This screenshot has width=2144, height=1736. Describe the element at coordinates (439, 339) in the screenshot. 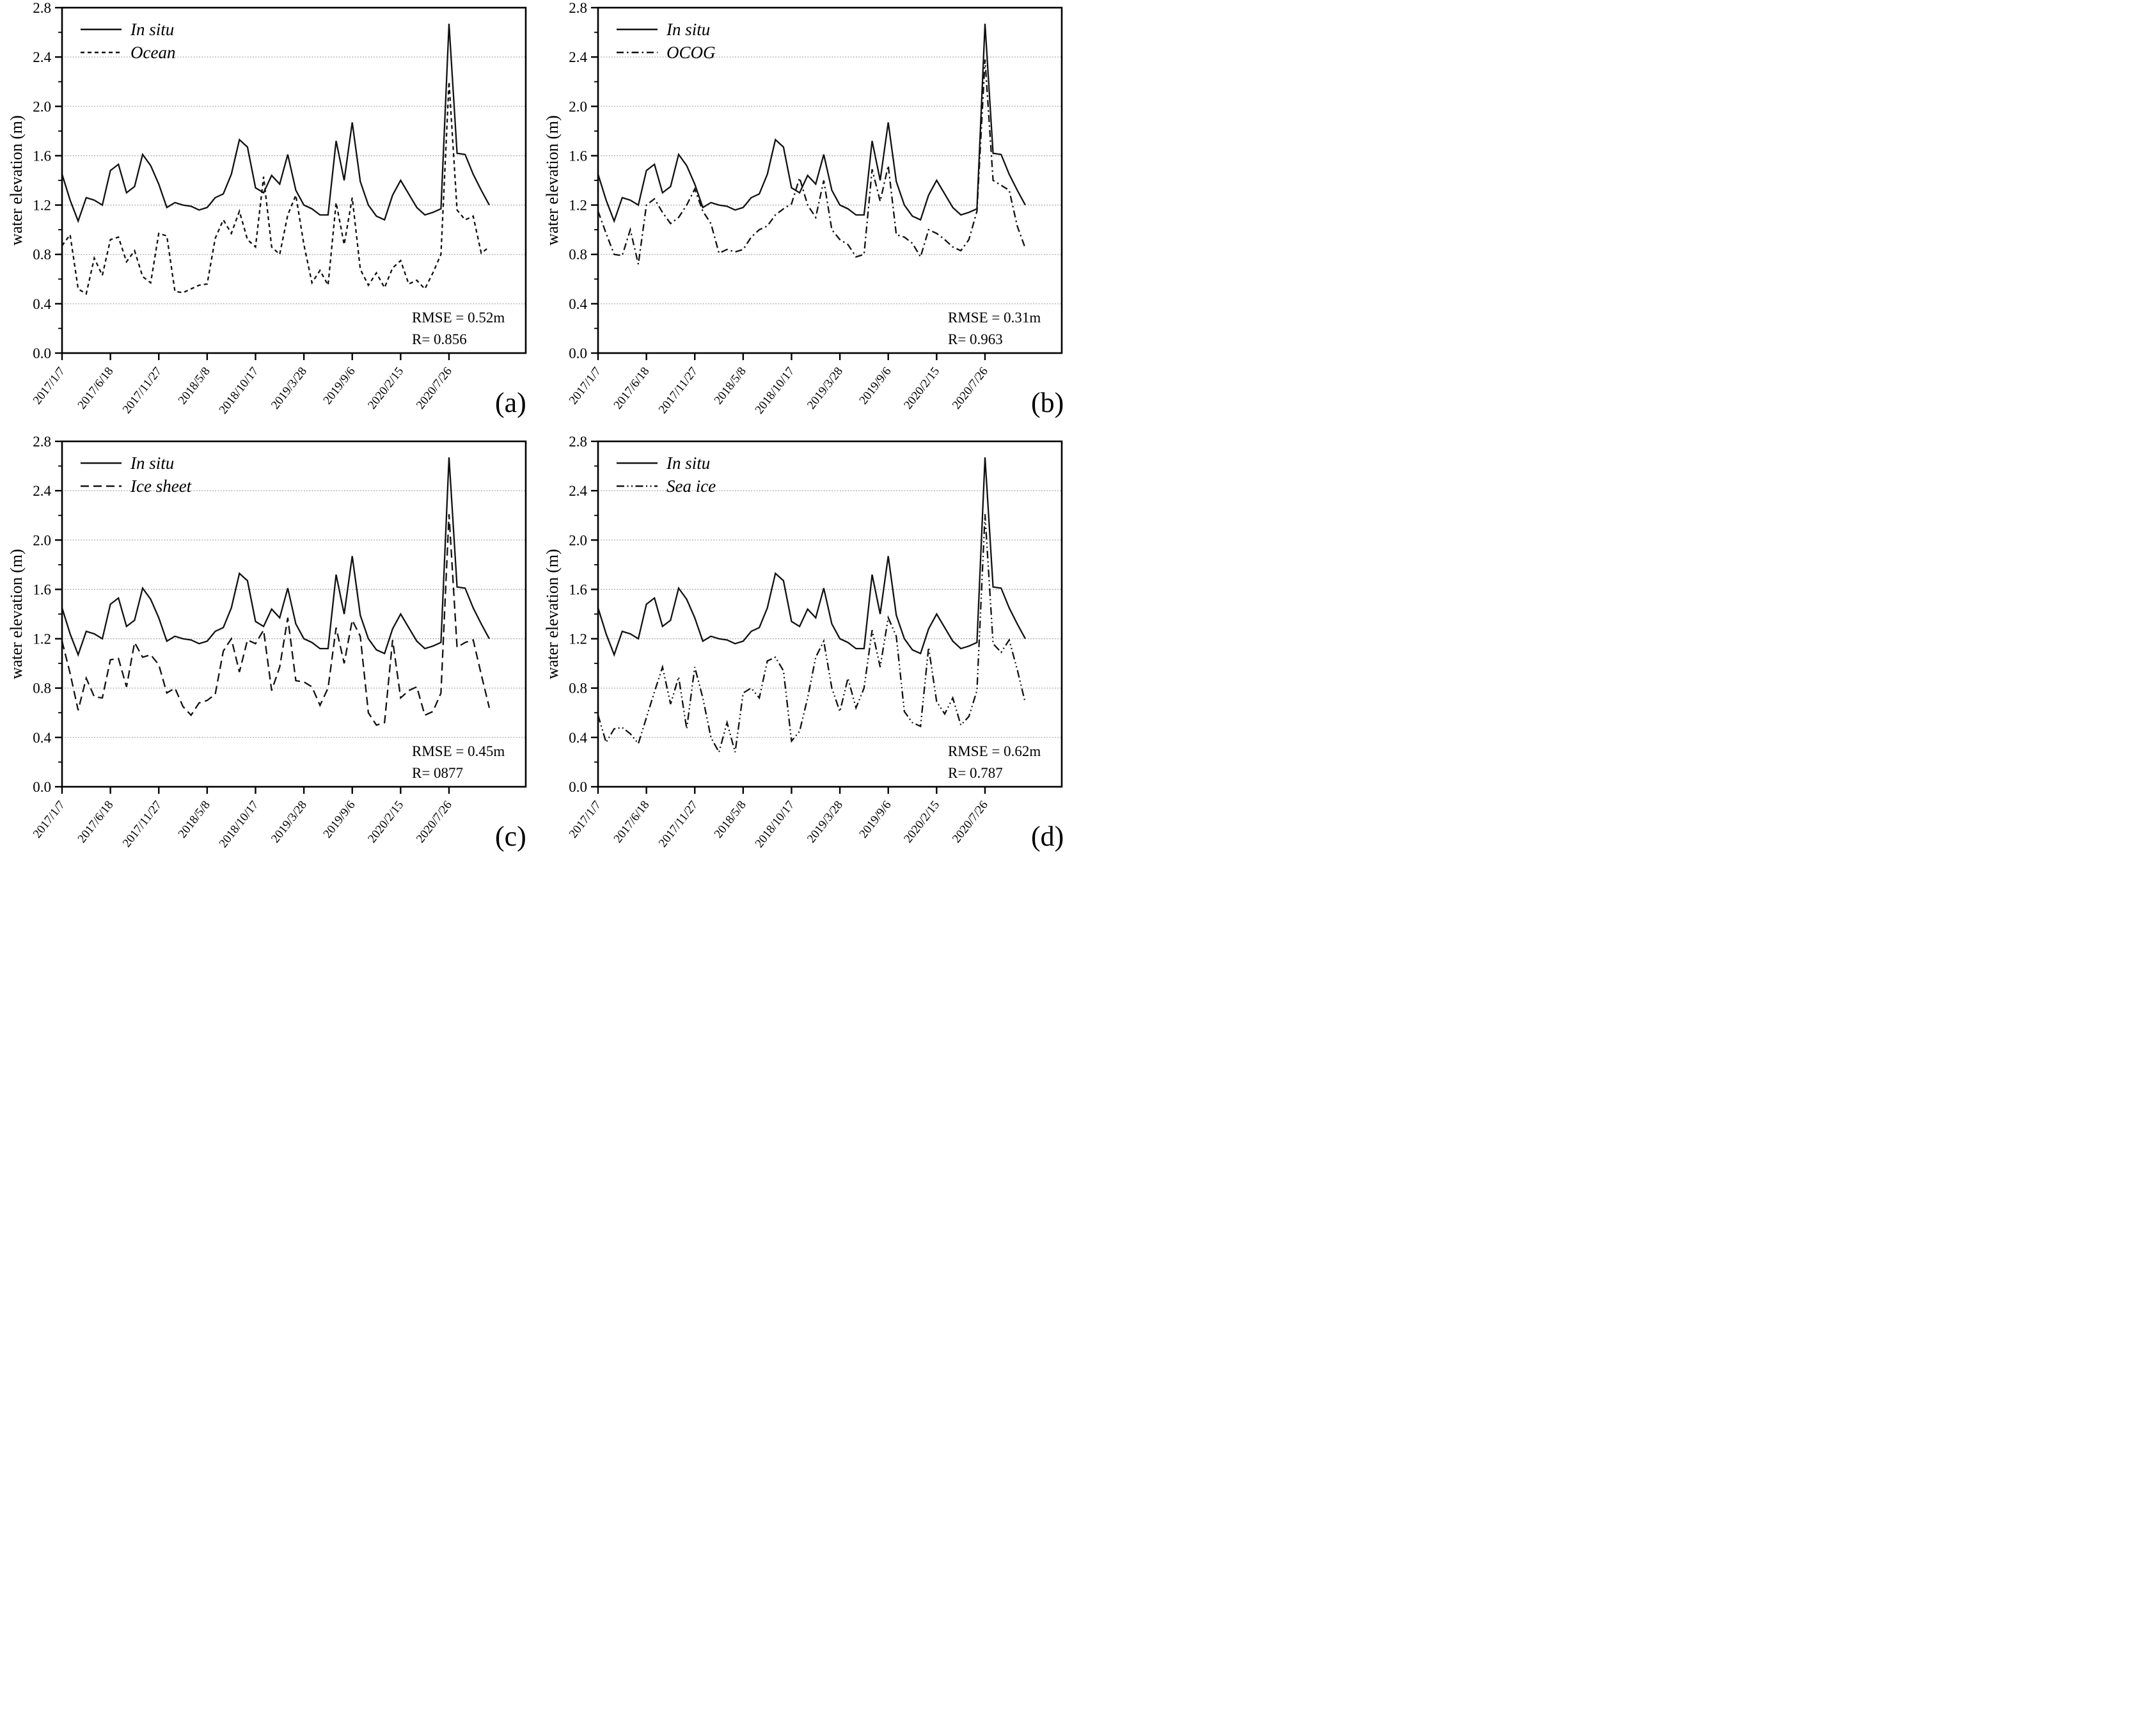

I see `r-value: R= 0.856` at that location.